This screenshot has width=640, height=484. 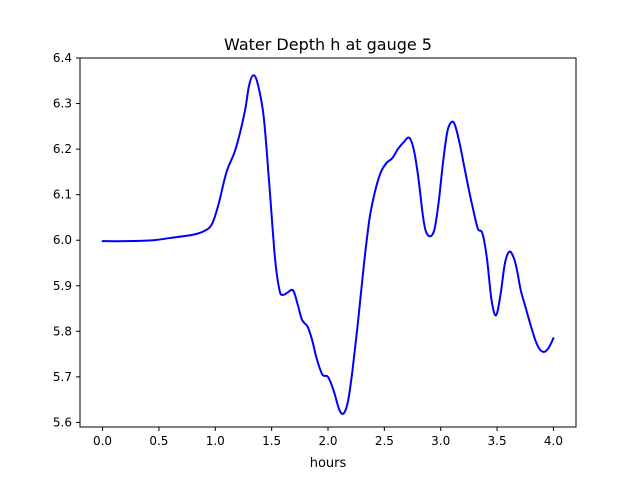 I want to click on x-tick-label: 3.5, so click(x=497, y=441).